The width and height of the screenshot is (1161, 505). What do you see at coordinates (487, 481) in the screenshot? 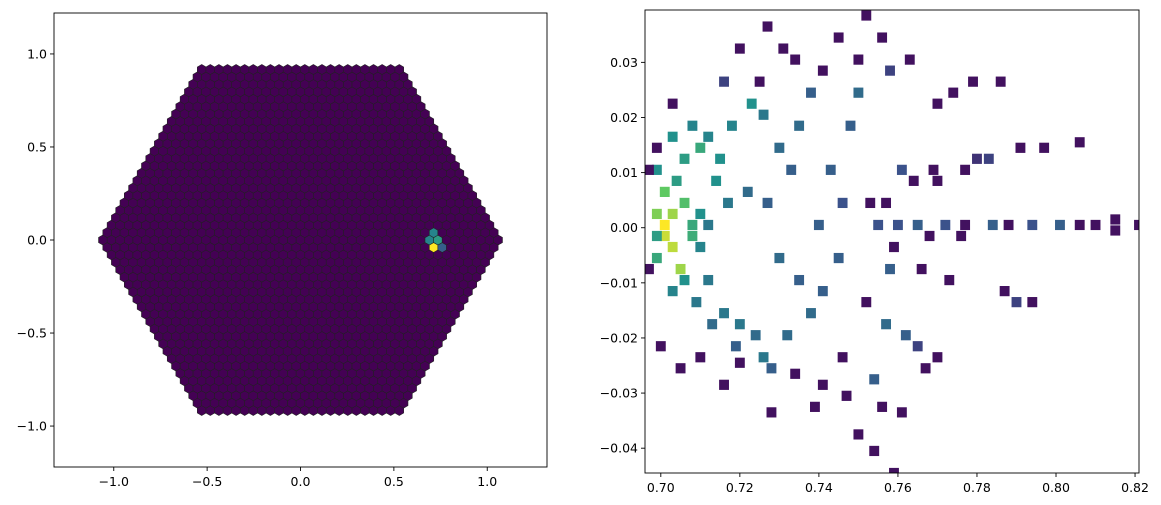
I see `x-tick-label: 1.0` at bounding box center [487, 481].